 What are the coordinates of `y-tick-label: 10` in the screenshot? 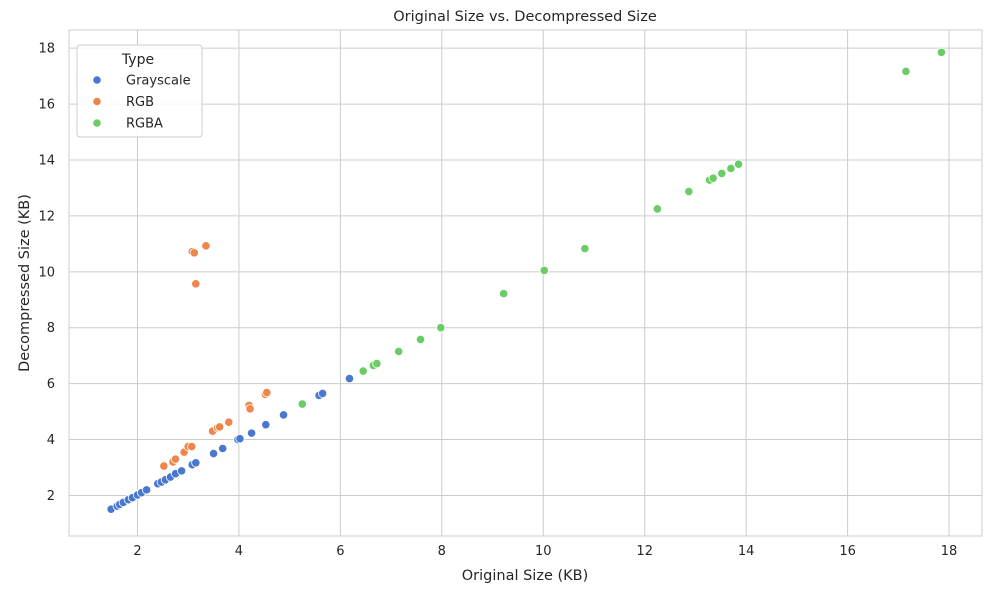 It's located at (46, 272).